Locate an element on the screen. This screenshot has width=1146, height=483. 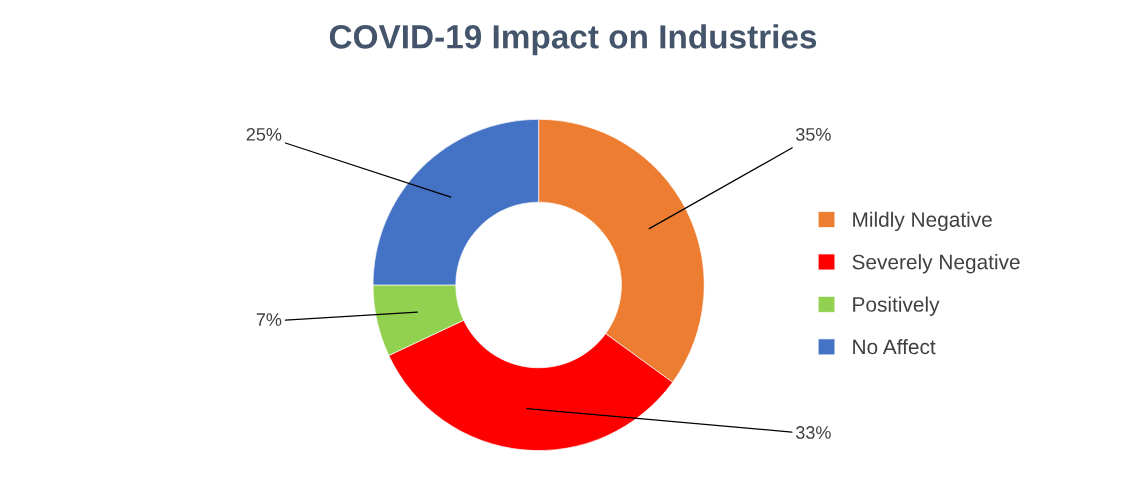
data-label: 7% is located at coordinates (269, 319).